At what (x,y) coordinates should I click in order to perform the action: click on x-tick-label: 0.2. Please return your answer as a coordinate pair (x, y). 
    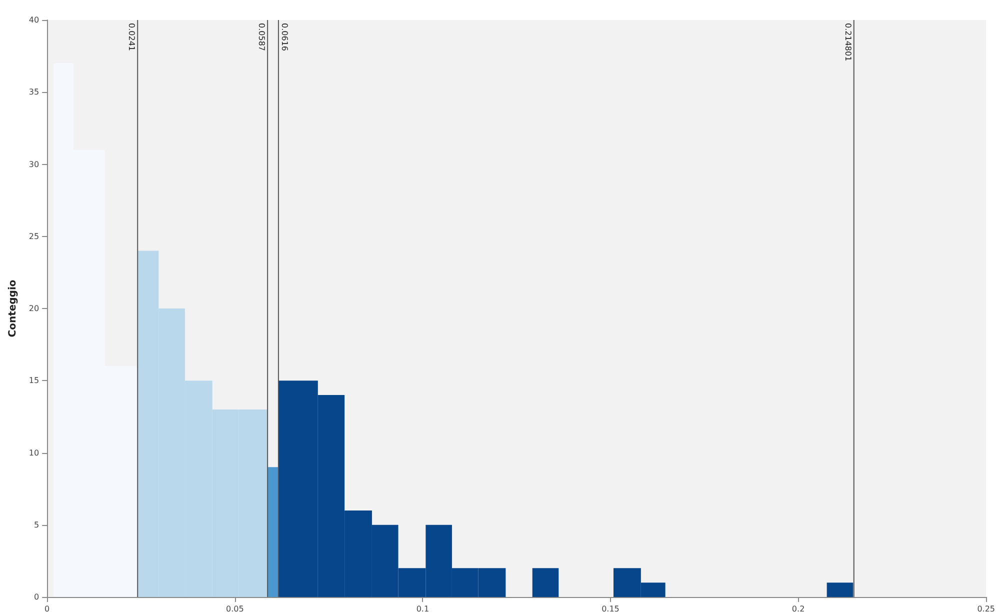
    Looking at the image, I should click on (798, 609).